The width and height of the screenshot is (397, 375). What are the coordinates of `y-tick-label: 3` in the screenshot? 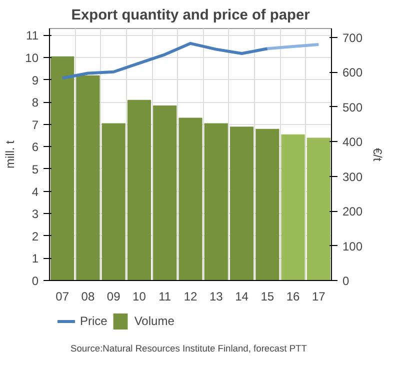 It's located at (35, 214).